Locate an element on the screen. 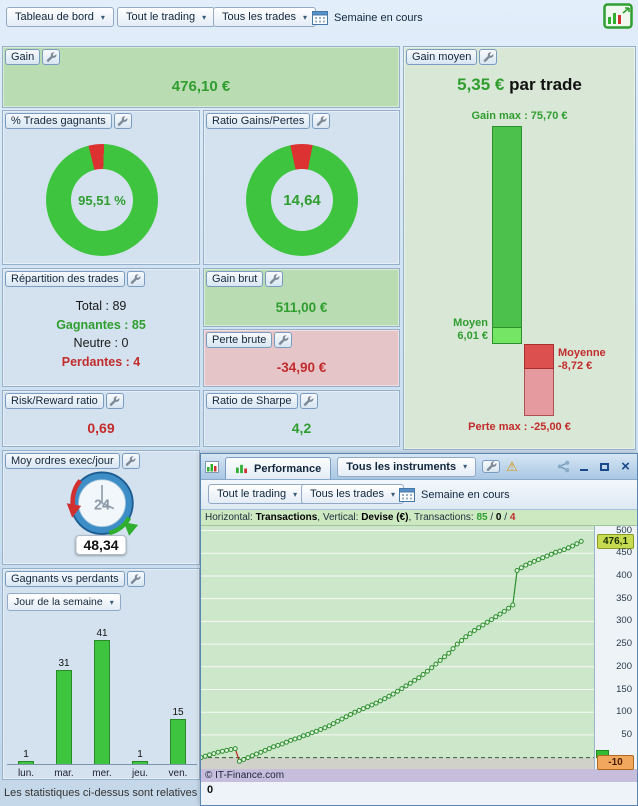 The width and height of the screenshot is (638, 806). panel-sharpe-title: Ratio de Sharpe is located at coordinates (252, 401).